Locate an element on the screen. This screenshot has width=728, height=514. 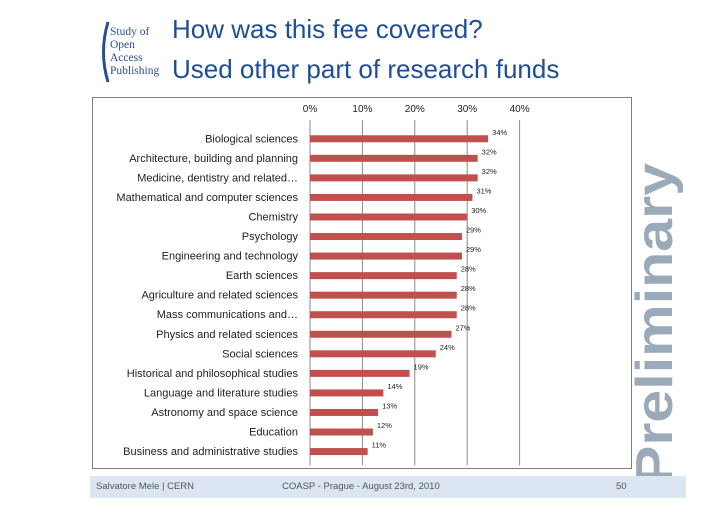
x-tick-label: 30% is located at coordinates (467, 109).